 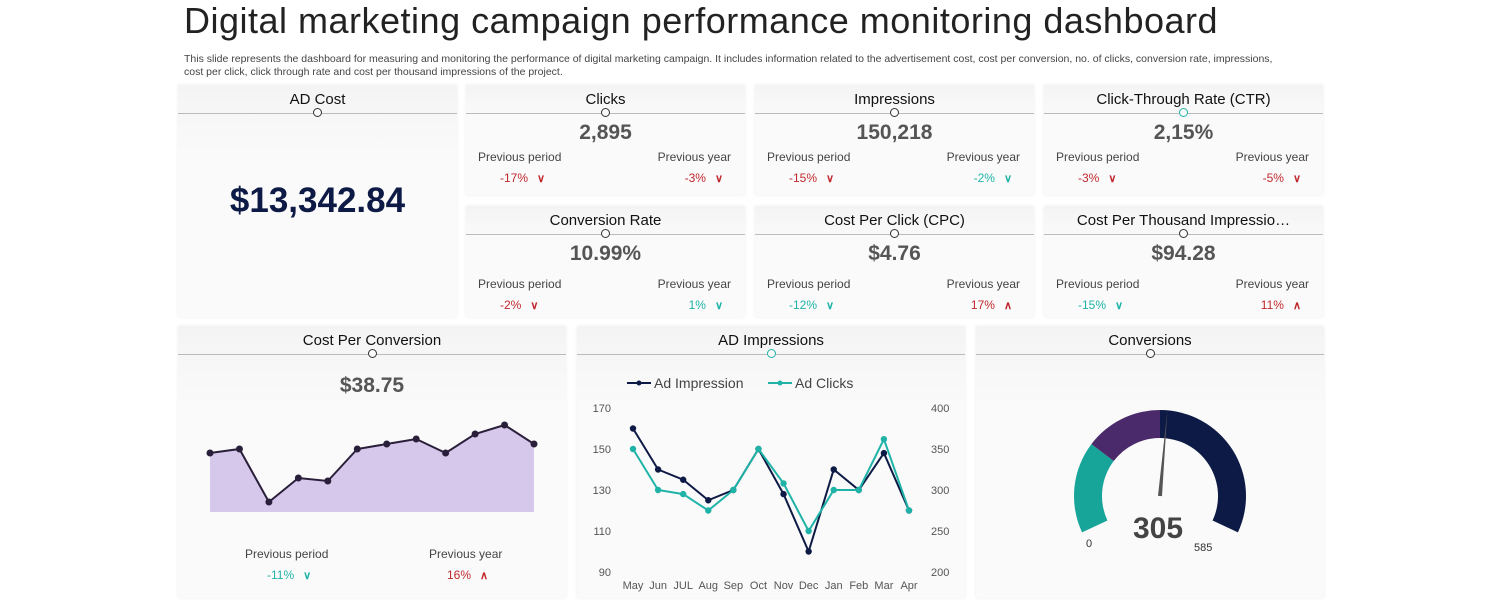 I want to click on card-title: Click-Through Rate (CTR), so click(x=1183, y=99).